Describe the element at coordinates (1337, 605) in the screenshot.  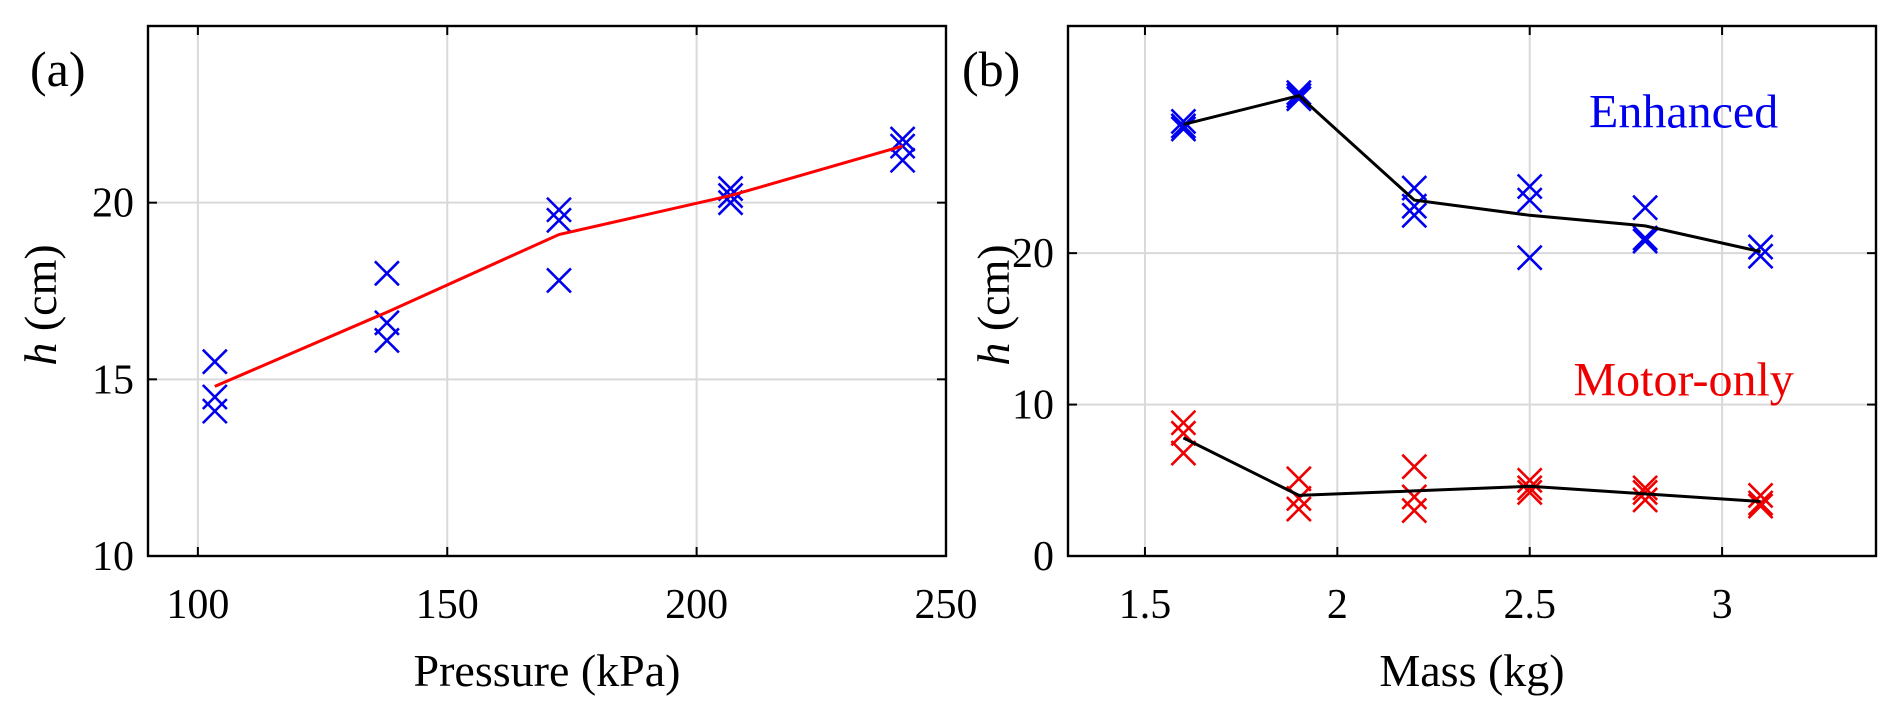
I see `x-tick-label: 2` at that location.